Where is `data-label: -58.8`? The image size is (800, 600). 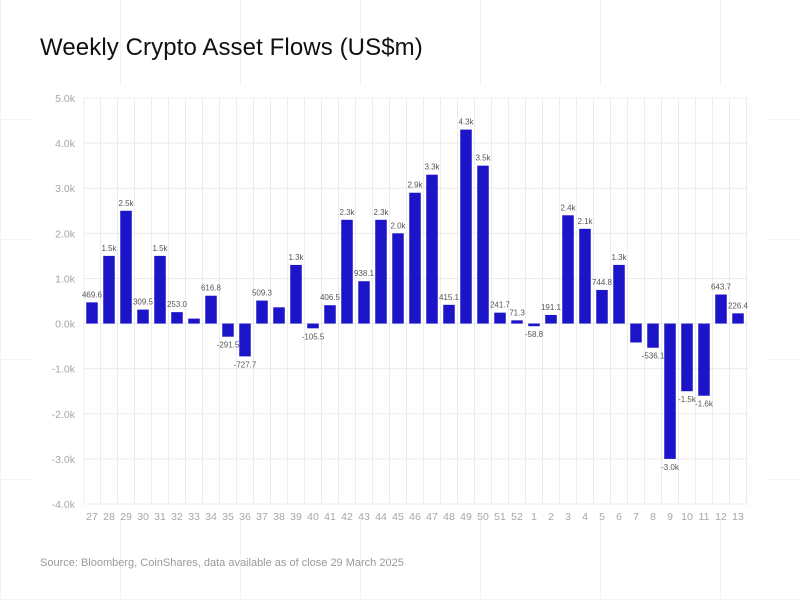 data-label: -58.8 is located at coordinates (534, 334).